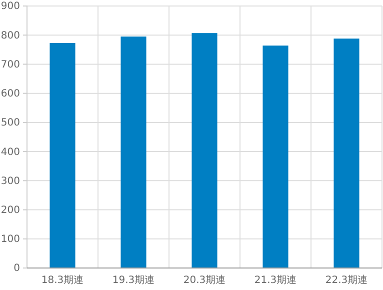 This screenshot has height=290, width=383. I want to click on y-tick-label: 300, so click(10, 181).